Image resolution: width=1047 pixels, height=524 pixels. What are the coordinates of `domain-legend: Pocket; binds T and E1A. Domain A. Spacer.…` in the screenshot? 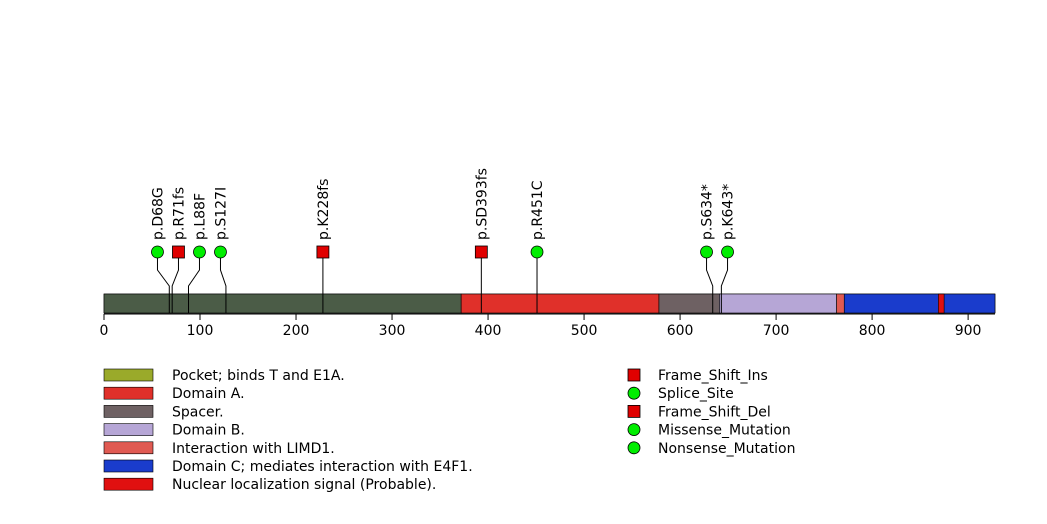 It's located at (288, 430).